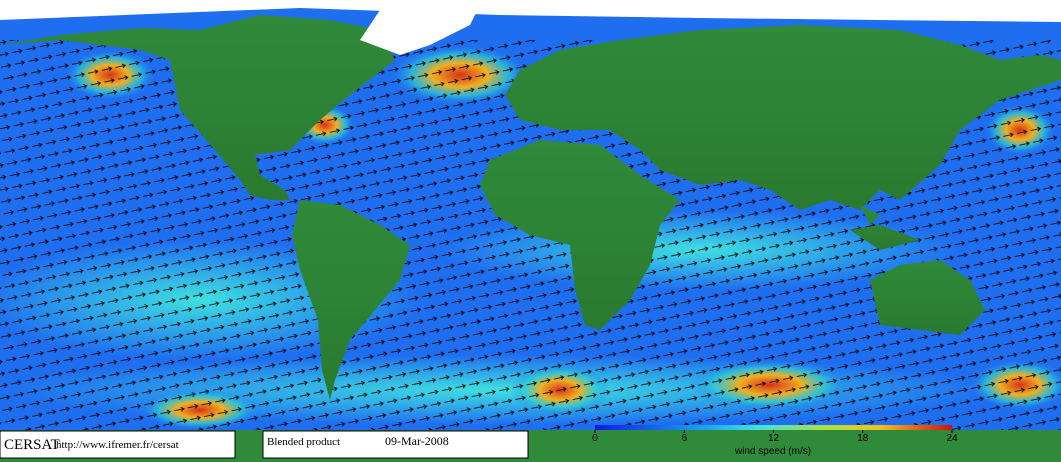 Image resolution: width=1061 pixels, height=462 pixels. I want to click on islands, so click(885, 227).